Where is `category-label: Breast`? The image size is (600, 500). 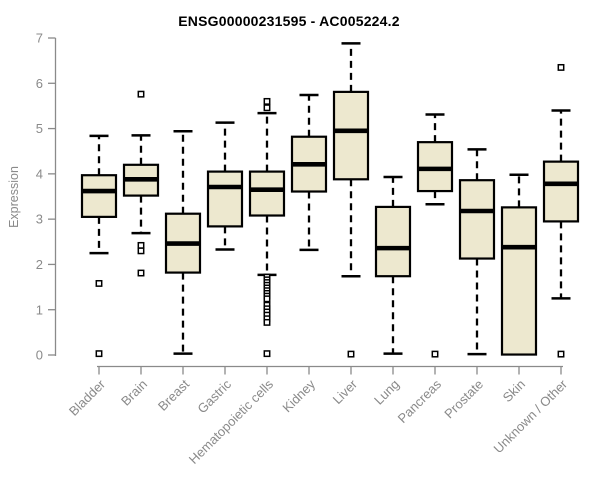
category-label: Breast is located at coordinates (173, 394).